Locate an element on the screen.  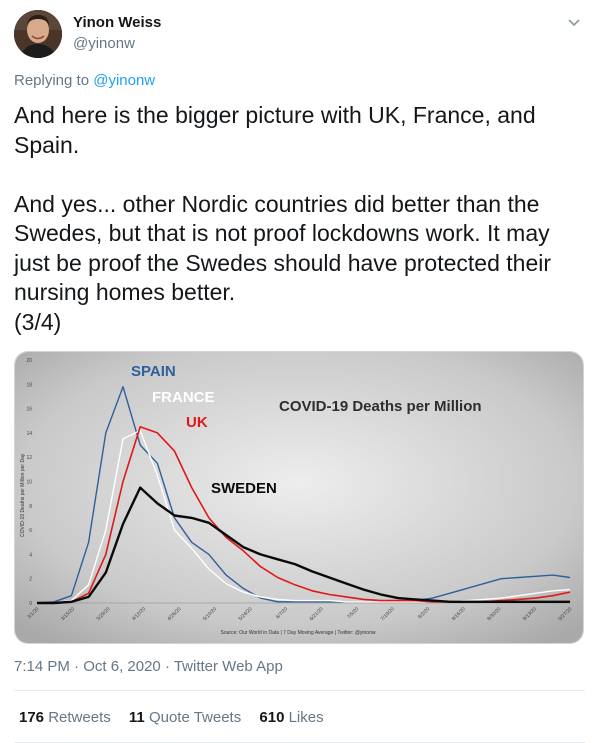
series-line-sweden is located at coordinates (303, 545).